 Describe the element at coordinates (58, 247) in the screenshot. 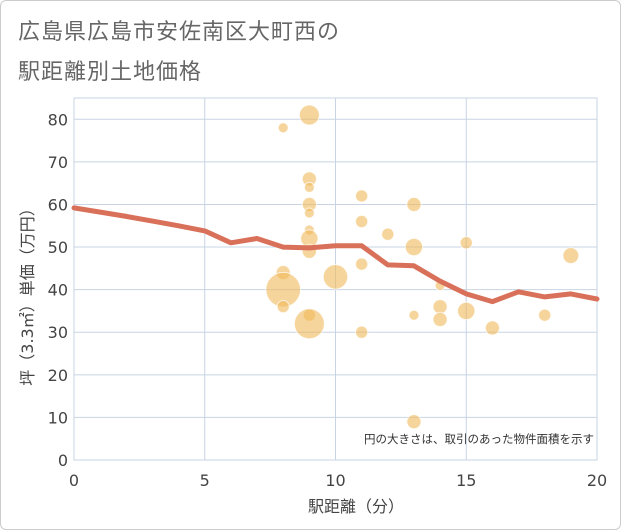

I see `y-tick-label: 50` at that location.